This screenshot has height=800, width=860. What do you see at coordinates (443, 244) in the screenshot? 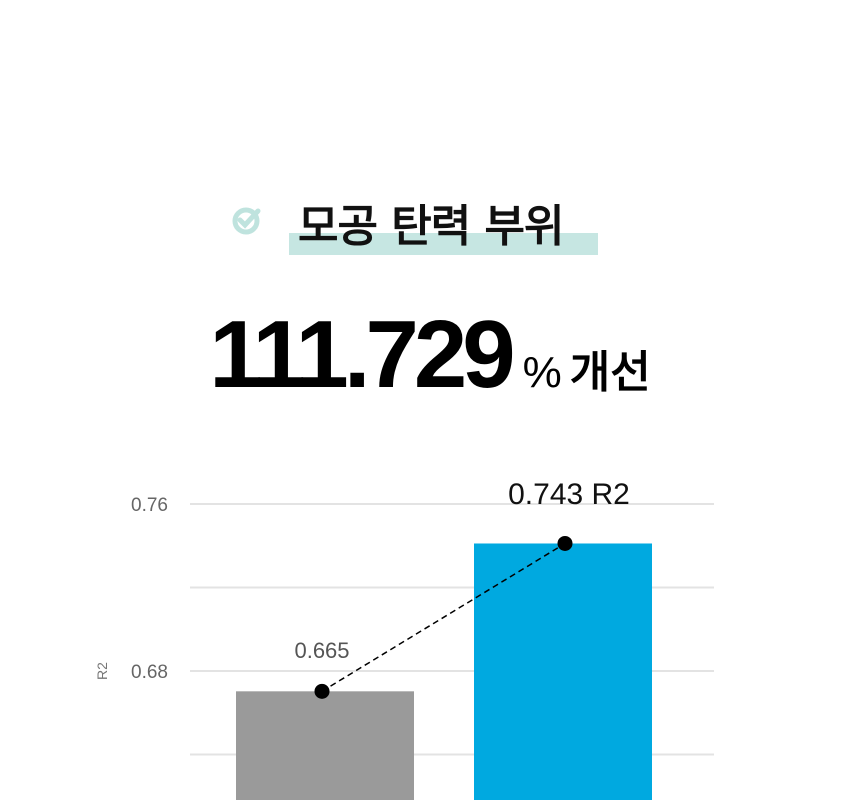
I see `title-highlight` at bounding box center [443, 244].